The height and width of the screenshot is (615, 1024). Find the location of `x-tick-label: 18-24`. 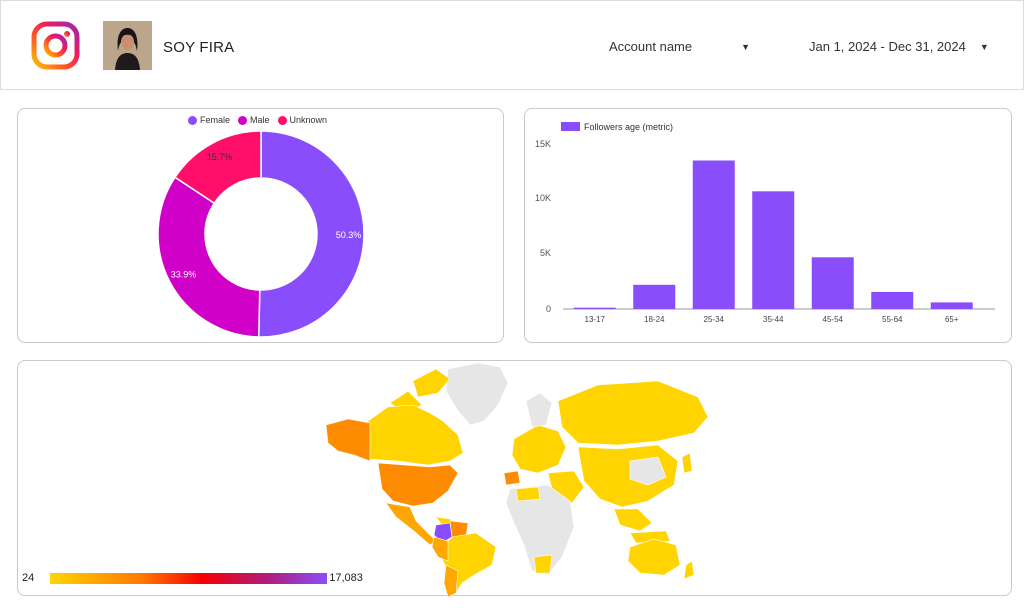

x-tick-label: 18-24 is located at coordinates (654, 319).